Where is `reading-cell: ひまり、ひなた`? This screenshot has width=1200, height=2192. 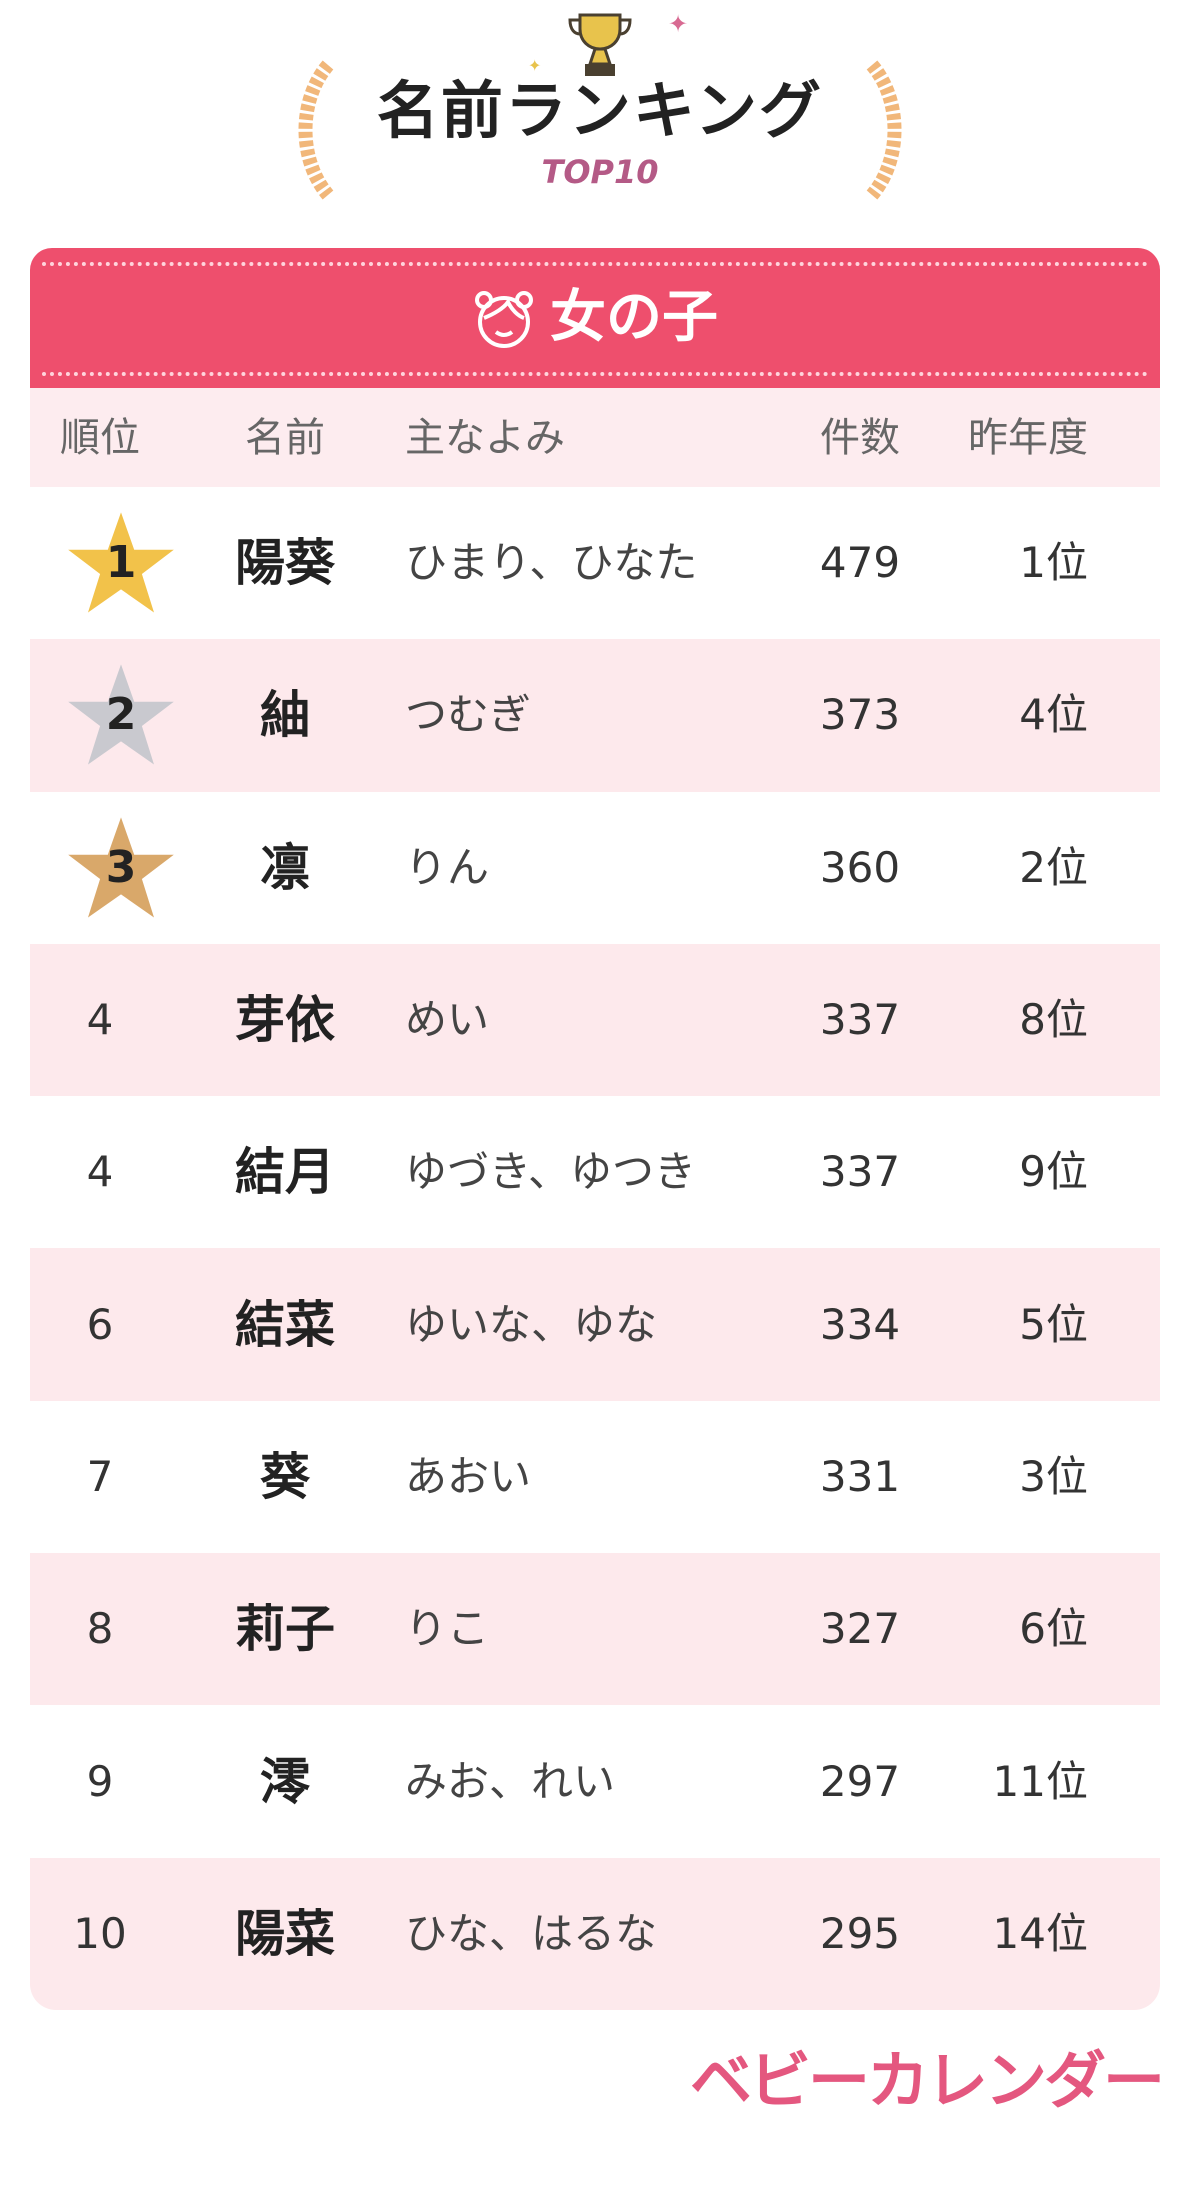
reading-cell: ひまり、ひなた is located at coordinates (551, 563).